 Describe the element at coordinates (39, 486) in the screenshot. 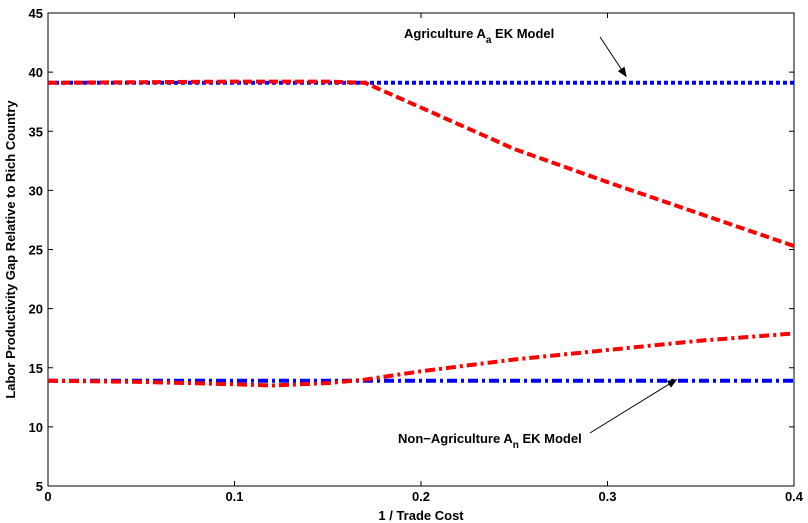

I see `y-tick-label: 5` at that location.